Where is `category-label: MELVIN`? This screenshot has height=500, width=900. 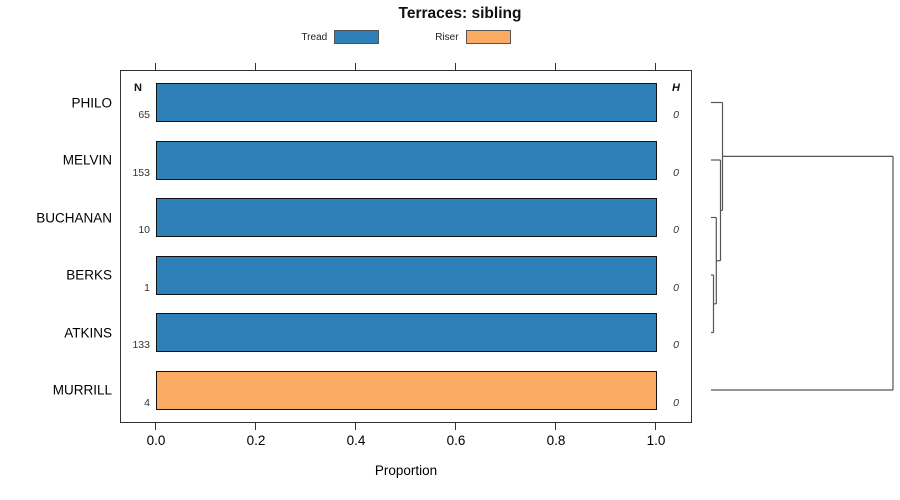 category-label: MELVIN is located at coordinates (87, 160).